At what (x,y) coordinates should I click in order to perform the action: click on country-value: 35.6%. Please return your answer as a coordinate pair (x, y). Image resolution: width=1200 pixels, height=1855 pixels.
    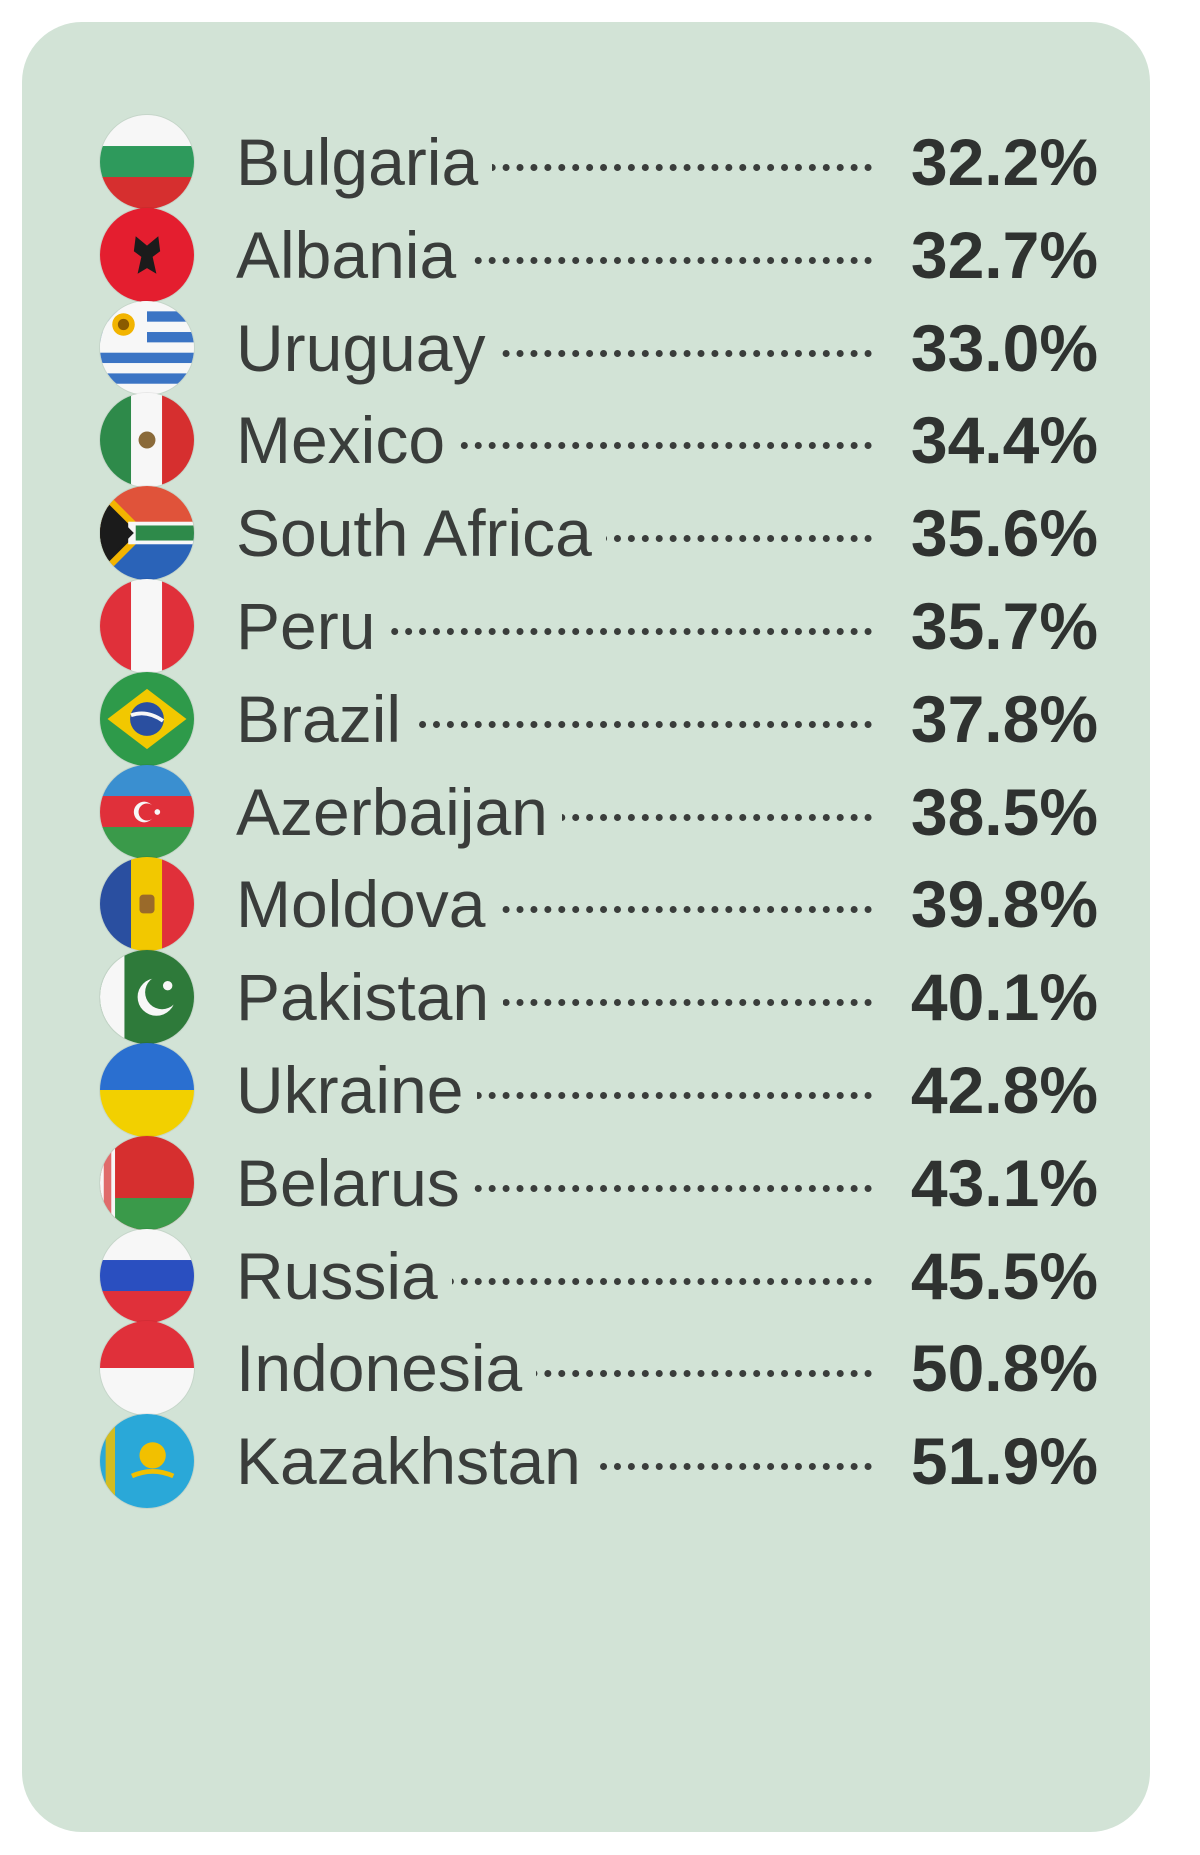
    Looking at the image, I should click on (999, 533).